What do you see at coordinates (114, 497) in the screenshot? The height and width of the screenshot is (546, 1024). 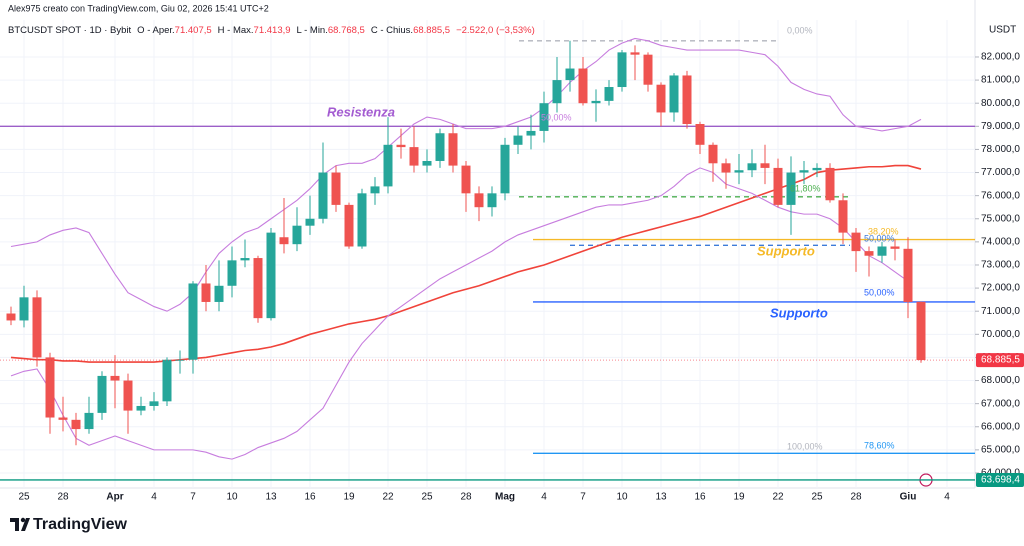 I see `x-tick-label: Apr` at bounding box center [114, 497].